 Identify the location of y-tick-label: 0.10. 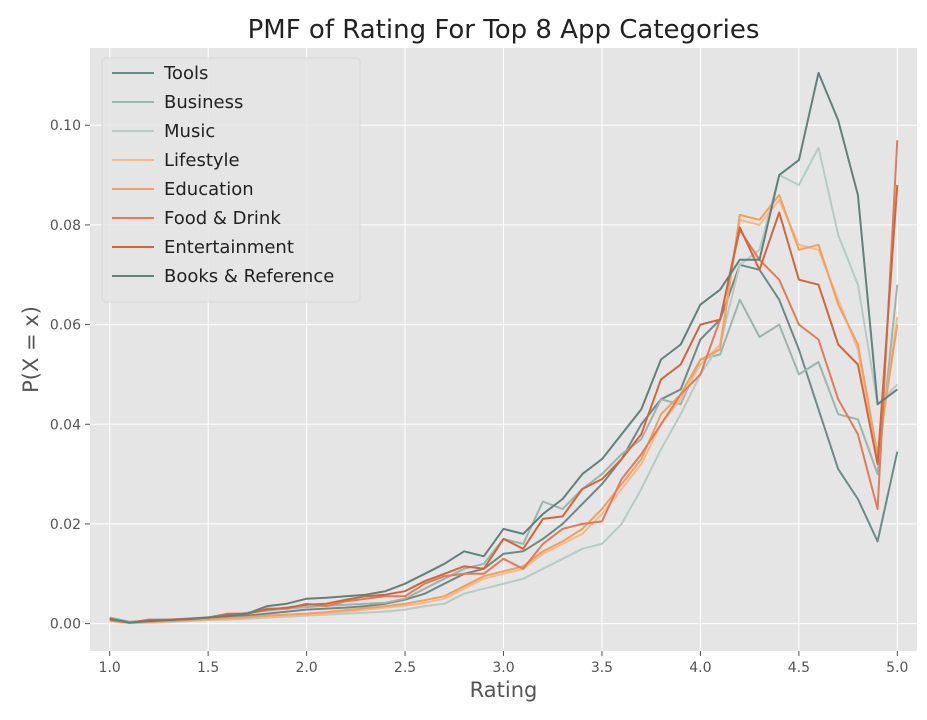
(65, 126).